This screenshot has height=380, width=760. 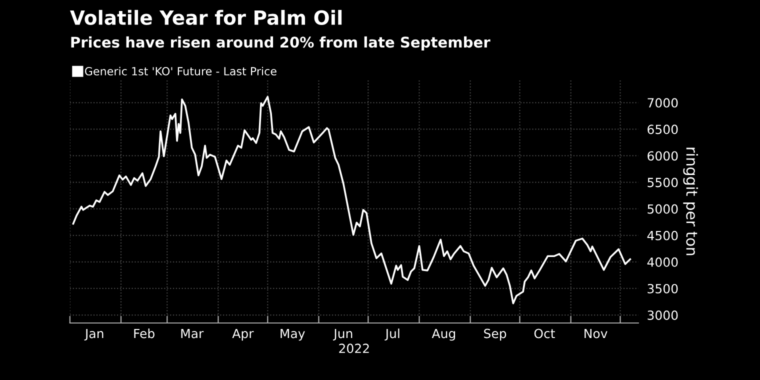 What do you see at coordinates (280, 43) in the screenshot?
I see `chart-subtitle: Prices have risen around 20% from late September` at bounding box center [280, 43].